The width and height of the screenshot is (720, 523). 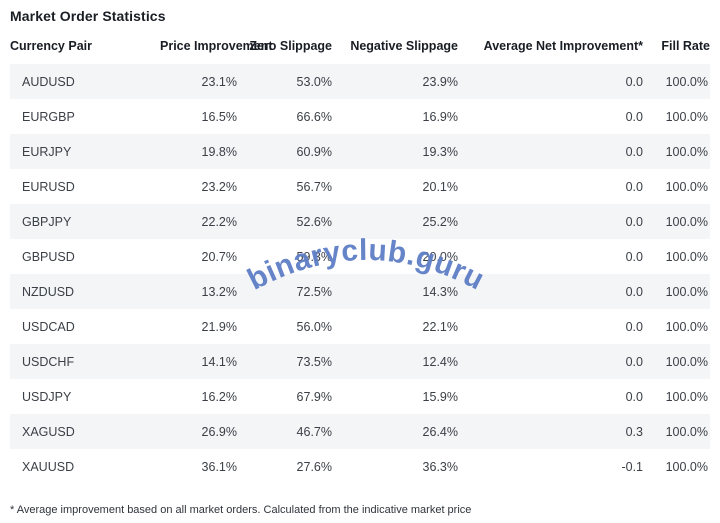 What do you see at coordinates (219, 431) in the screenshot?
I see `value-cell: 26.9%` at bounding box center [219, 431].